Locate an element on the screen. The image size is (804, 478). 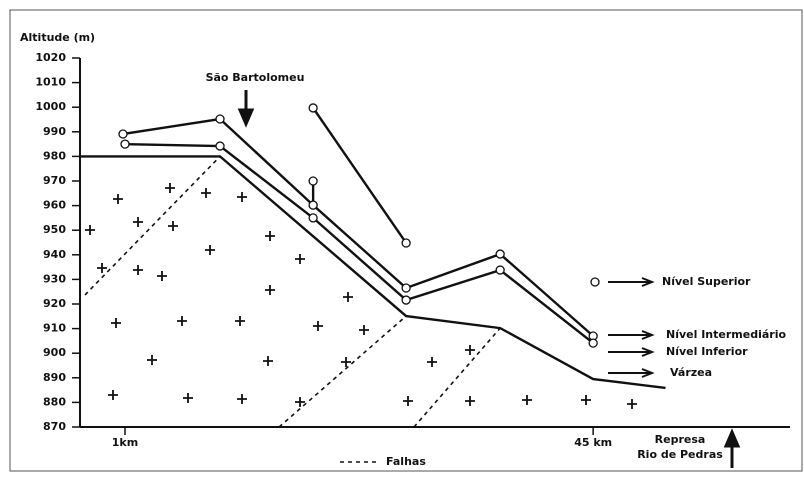
arrow-up is located at coordinates (732, 448).